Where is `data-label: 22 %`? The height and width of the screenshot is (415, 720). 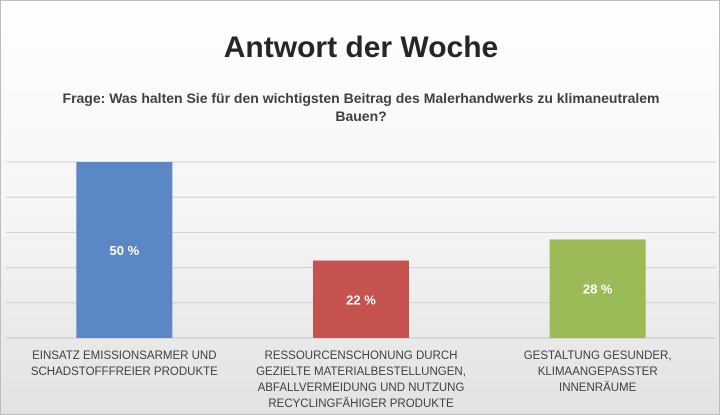 data-label: 22 % is located at coordinates (361, 299).